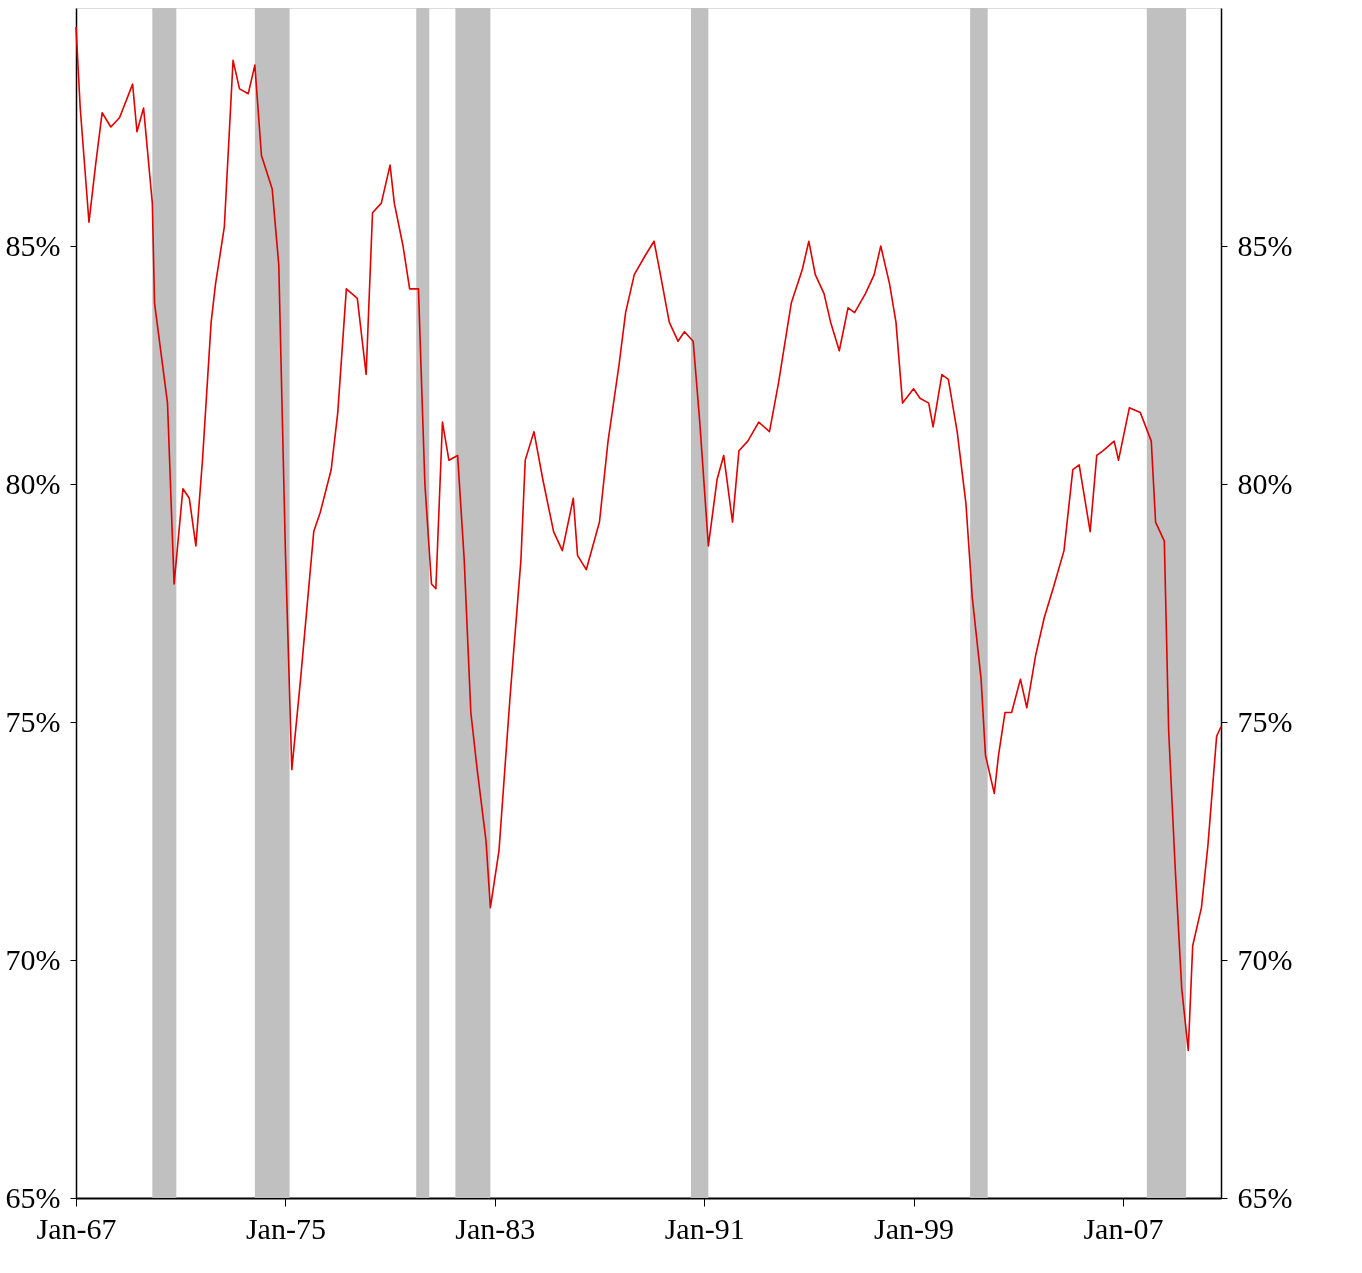  I want to click on y2-tick-label: 85%, so click(1265, 245).